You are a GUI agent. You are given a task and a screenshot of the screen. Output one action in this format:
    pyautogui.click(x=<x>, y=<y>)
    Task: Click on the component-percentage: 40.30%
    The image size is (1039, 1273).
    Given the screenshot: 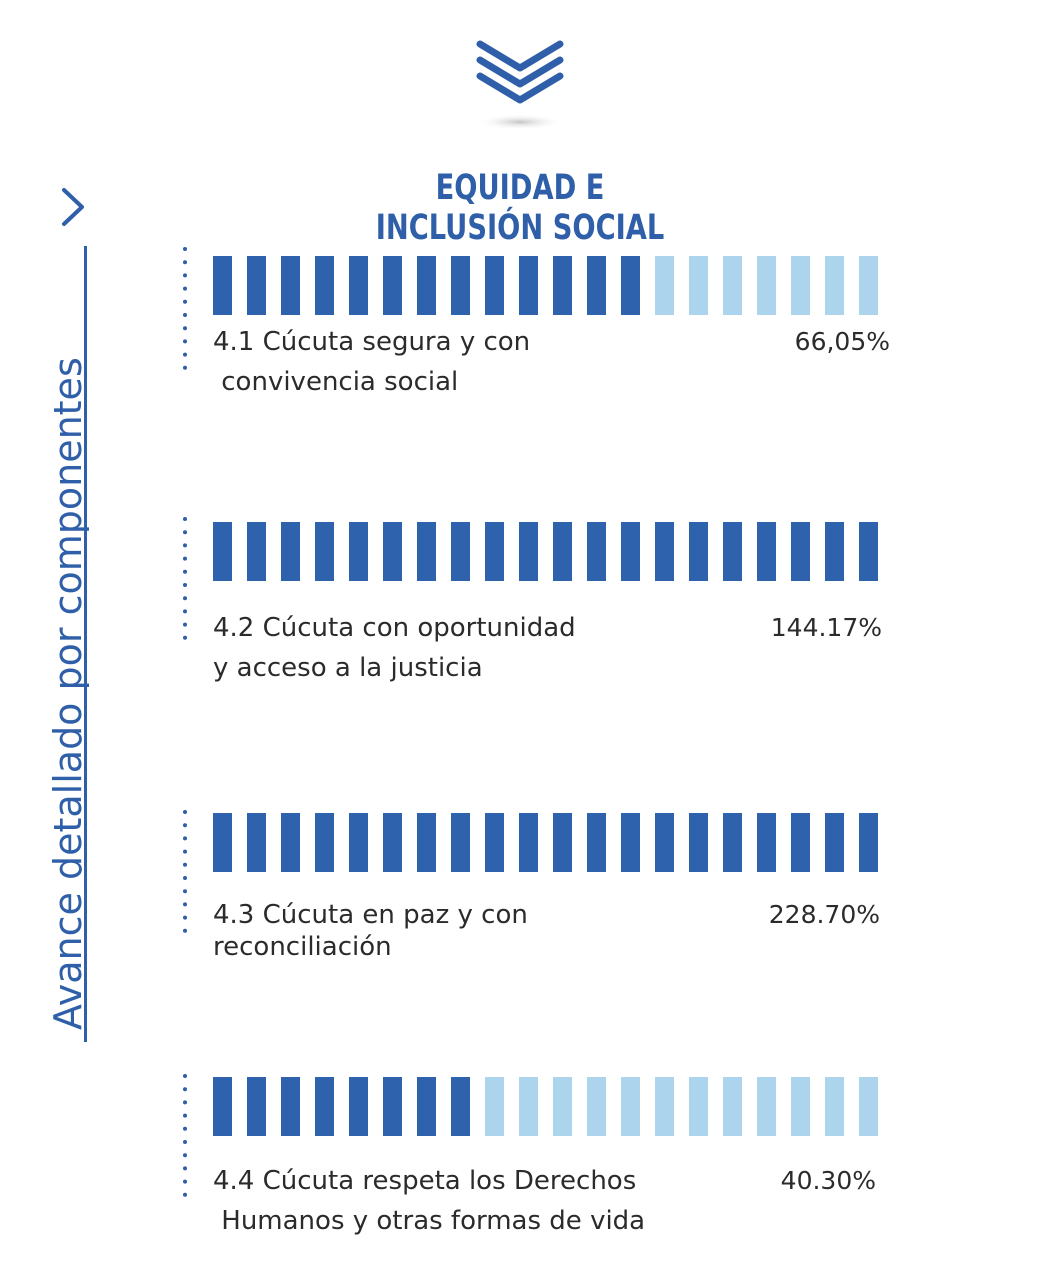 What is the action you would take?
    pyautogui.click(x=828, y=1180)
    